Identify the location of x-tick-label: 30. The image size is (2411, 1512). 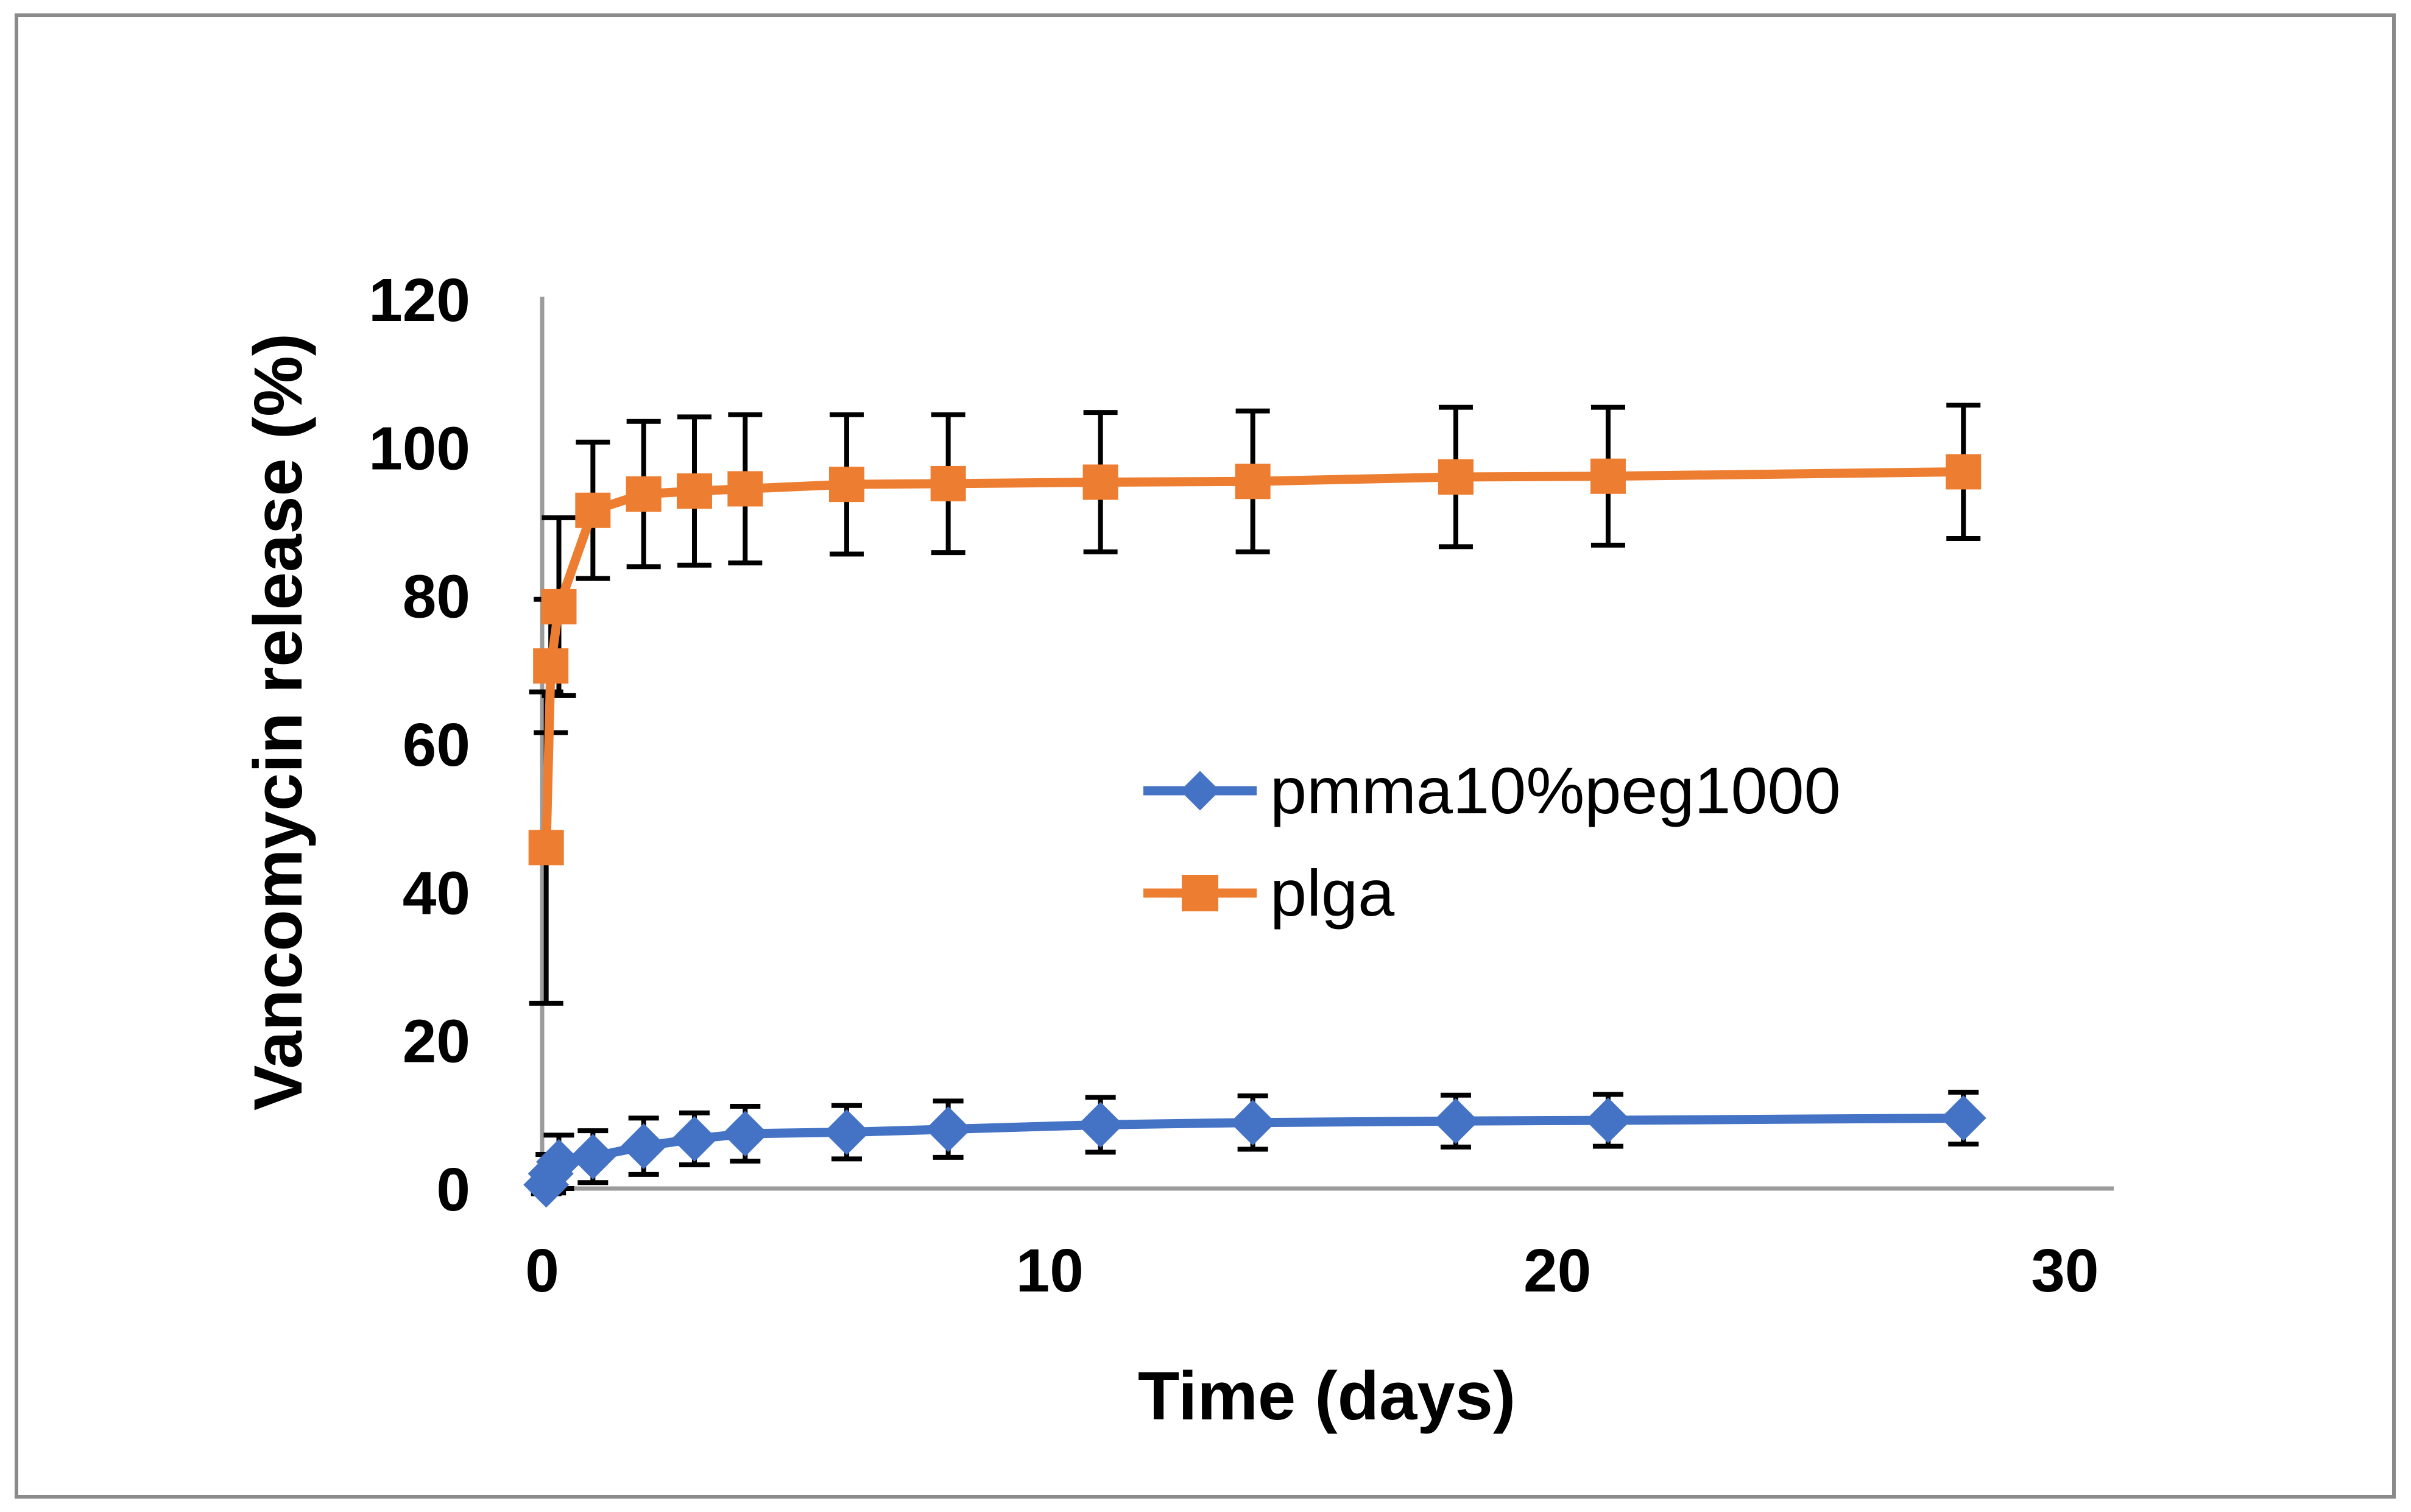
(2065, 1271).